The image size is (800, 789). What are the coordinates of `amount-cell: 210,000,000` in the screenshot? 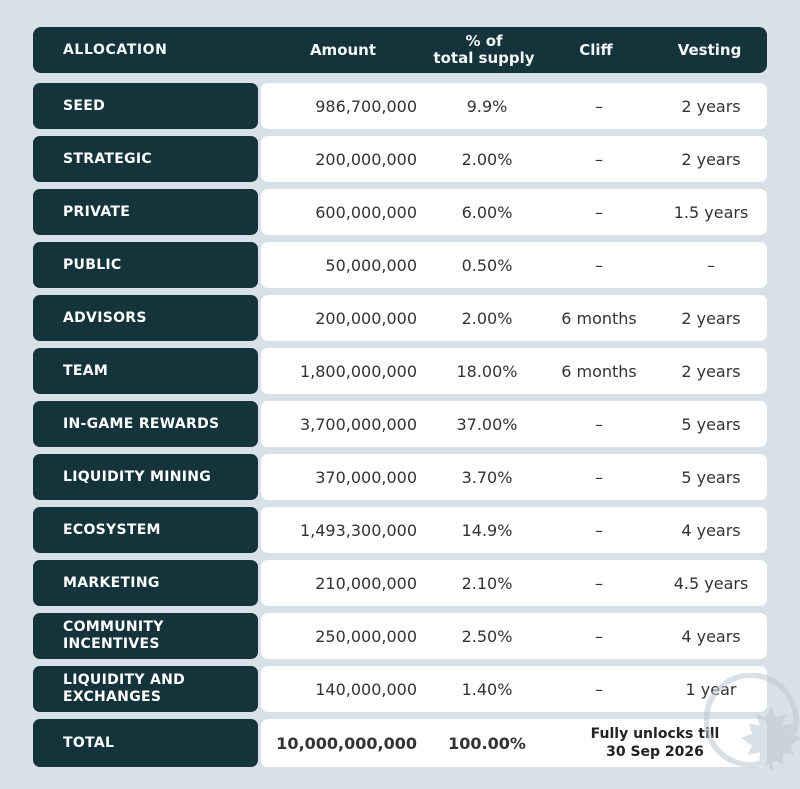 It's located at (366, 583).